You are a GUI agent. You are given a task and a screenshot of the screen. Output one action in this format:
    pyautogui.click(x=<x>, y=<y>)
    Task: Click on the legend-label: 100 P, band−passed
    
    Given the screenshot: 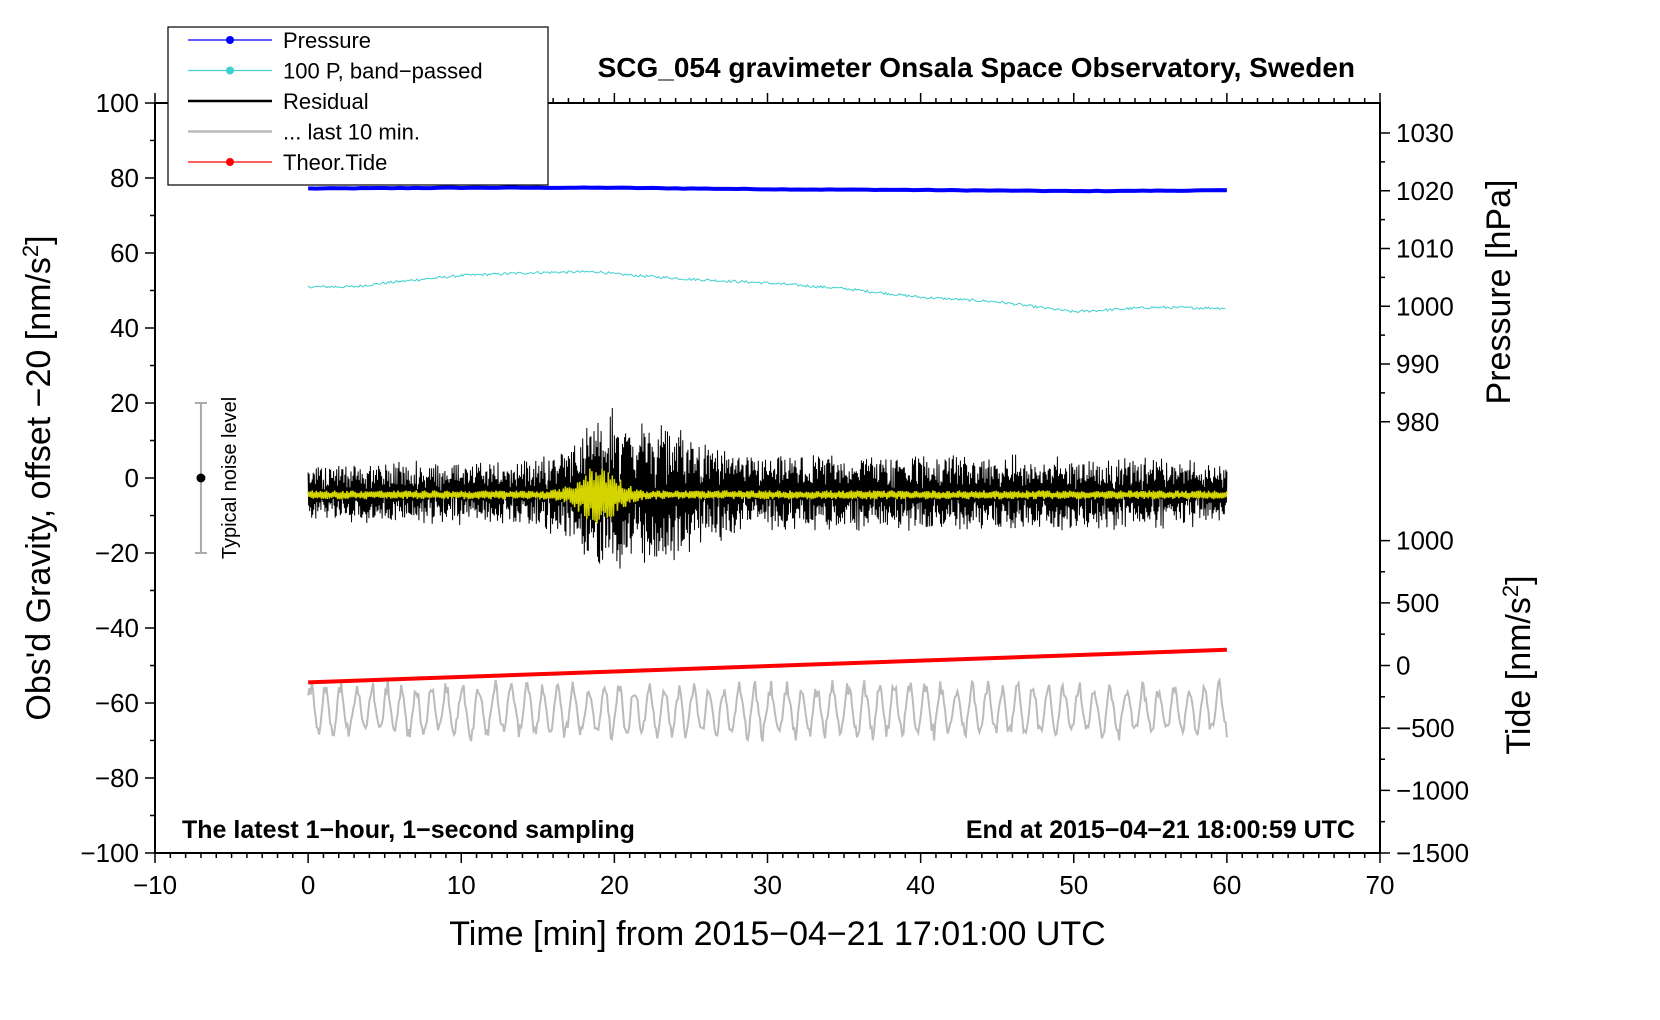 What is the action you would take?
    pyautogui.click(x=383, y=71)
    